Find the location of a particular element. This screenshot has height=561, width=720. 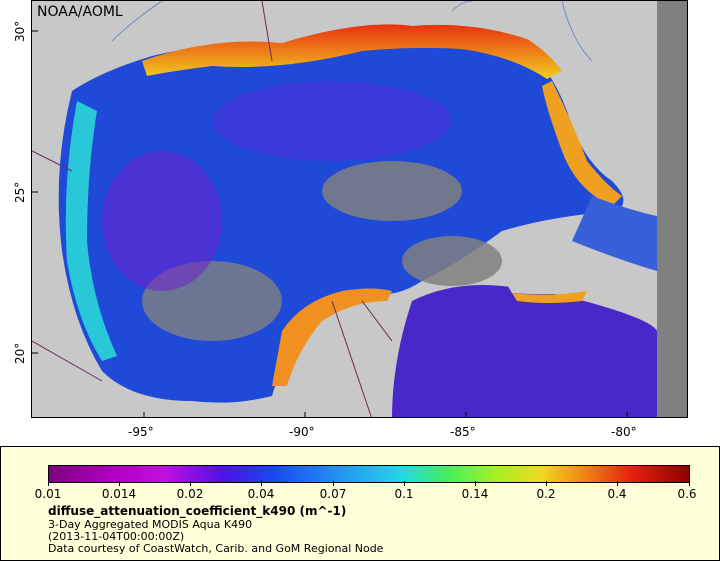

lon-tick-minus85: -85° is located at coordinates (463, 432).